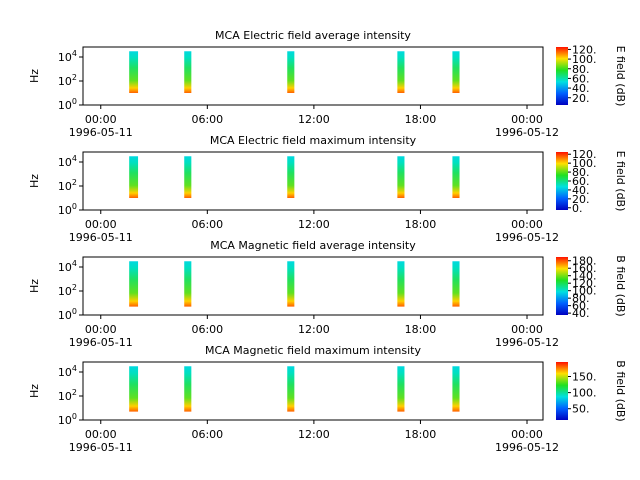 This screenshot has height=480, width=640. What do you see at coordinates (207, 119) in the screenshot?
I see `x-tick-label: 06:00` at bounding box center [207, 119].